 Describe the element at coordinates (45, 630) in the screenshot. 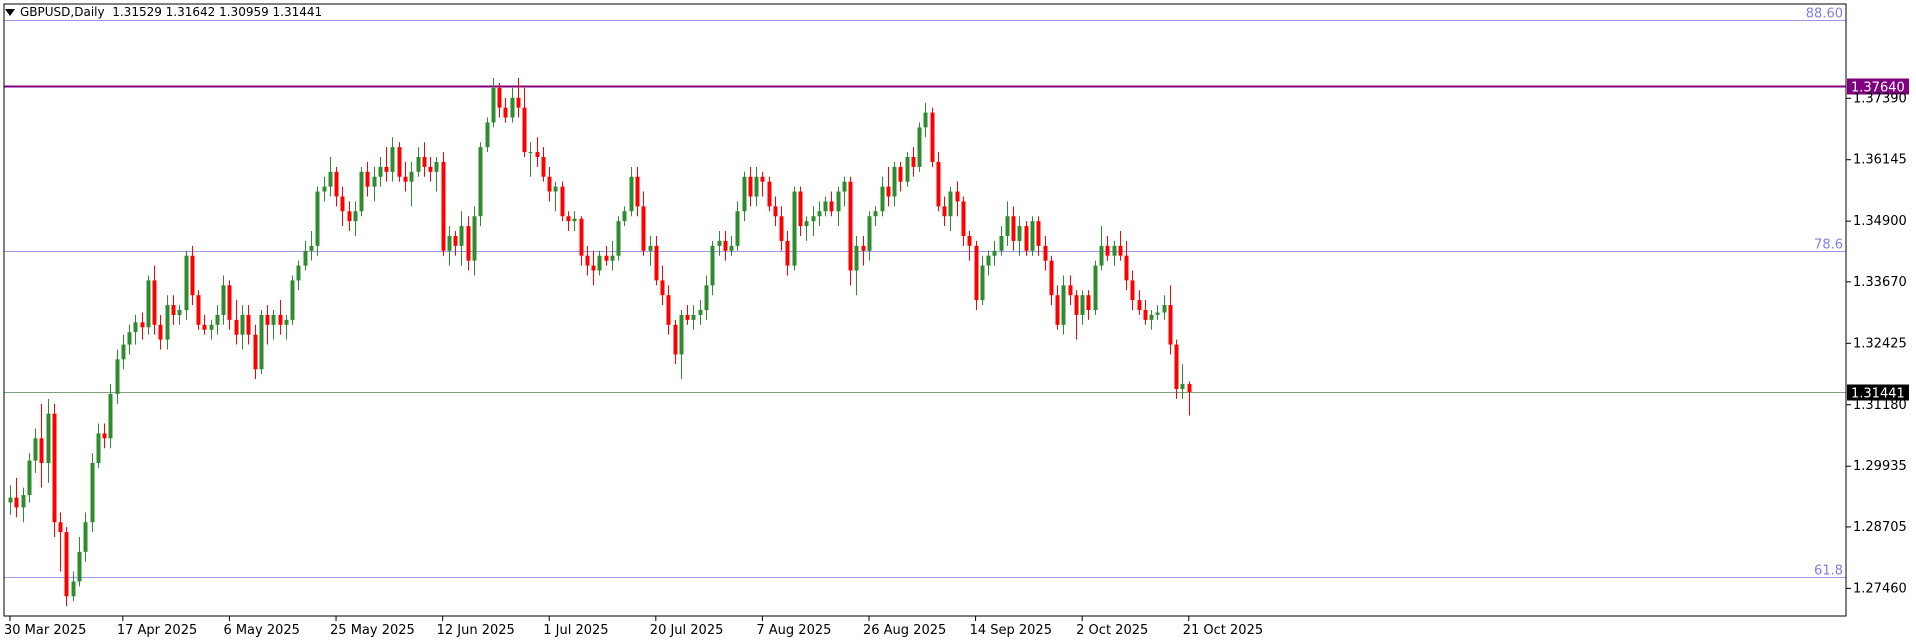

I see `x-tick-label: 30 Mar 2025` at that location.